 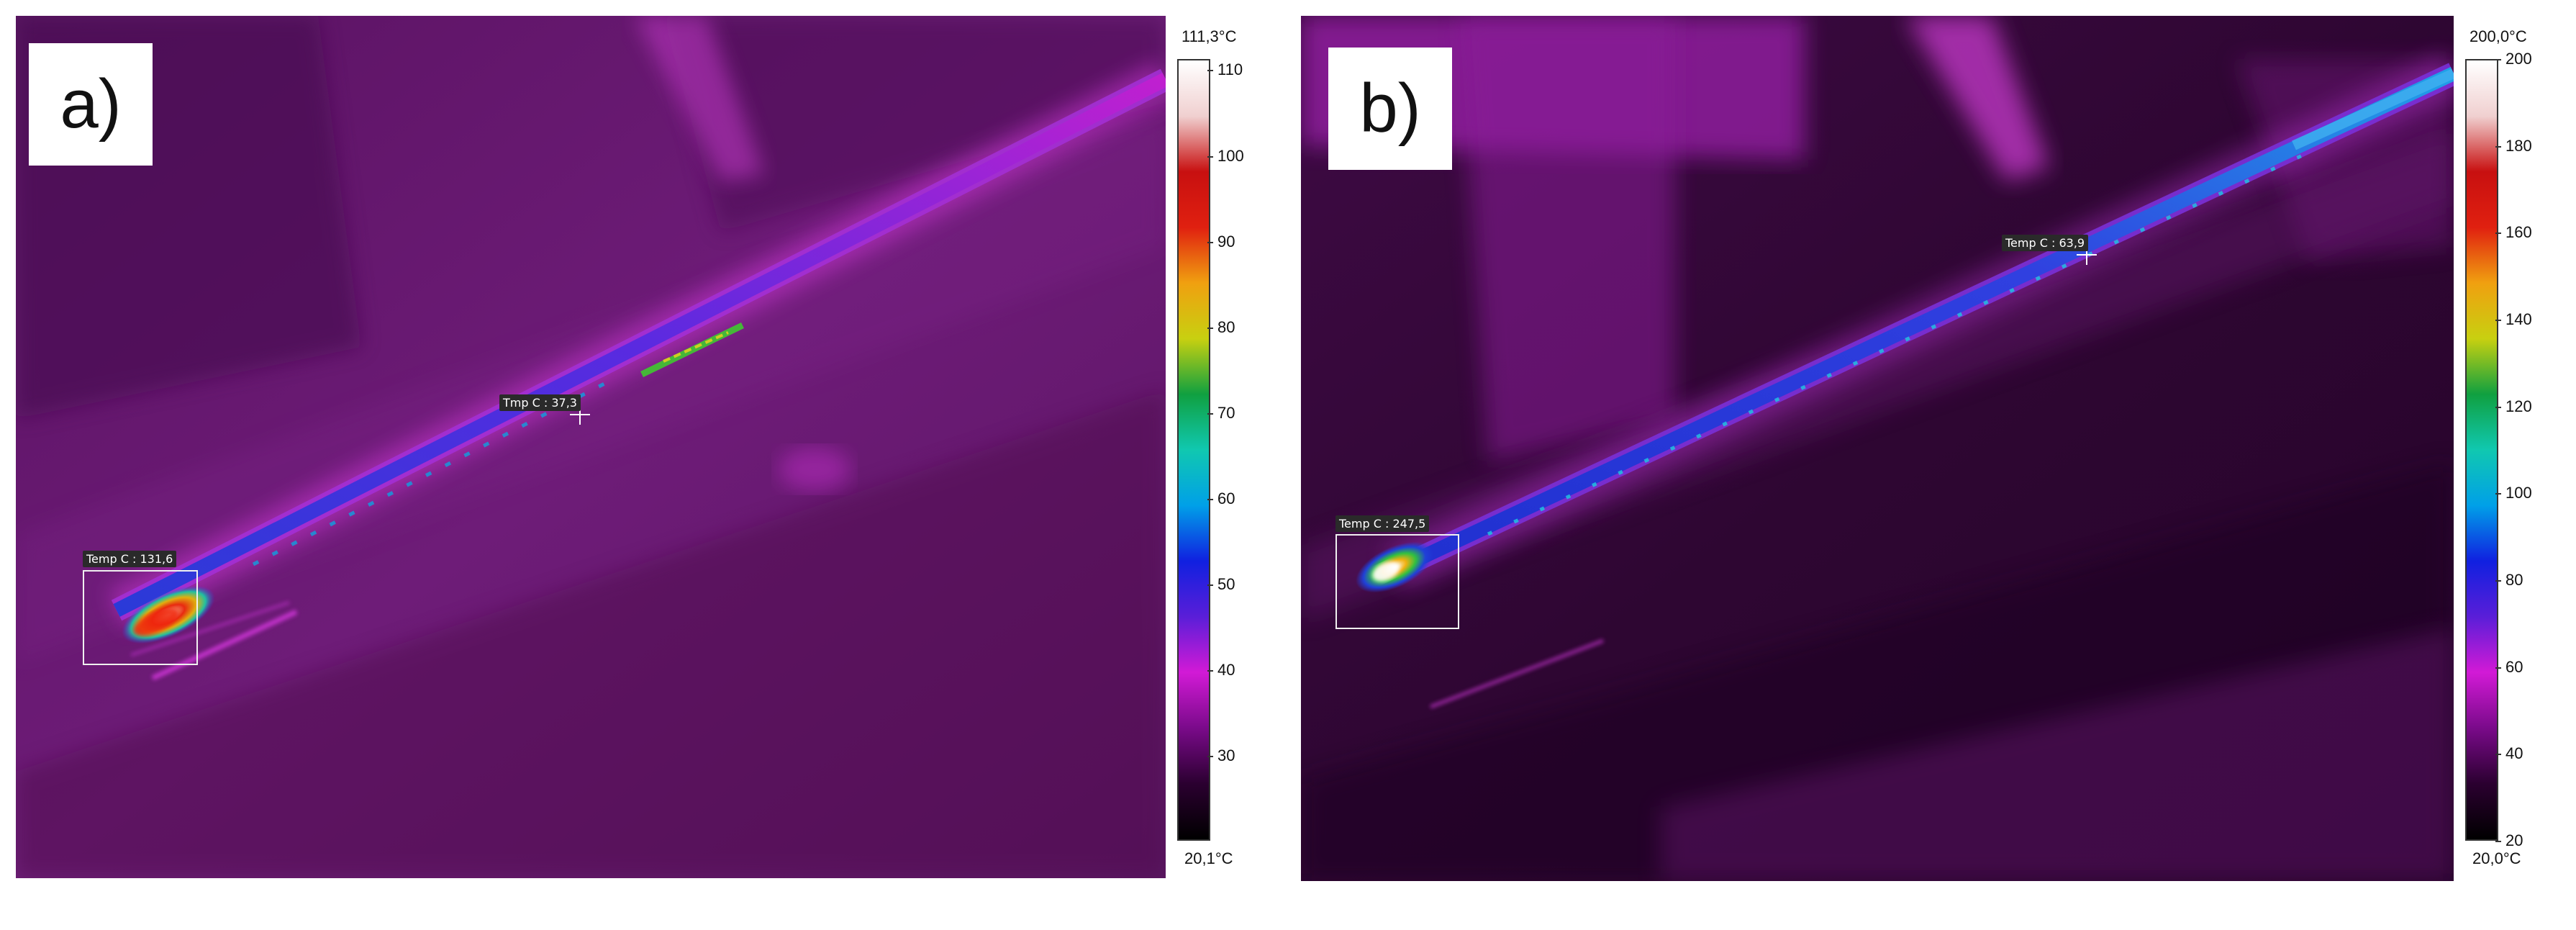 I want to click on scale-tick-label: 20, so click(x=2509, y=840).